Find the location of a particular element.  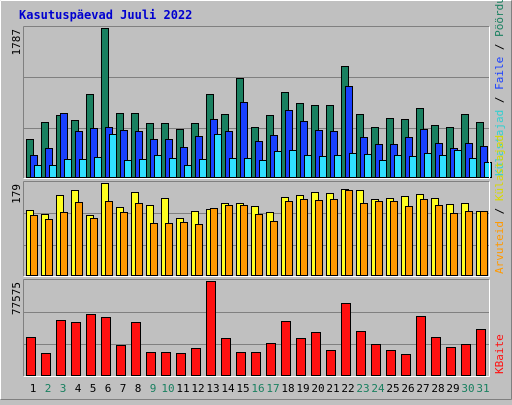

y-axis-label-1: Külastajad / Faile / Pöördumisi is located at coordinates (499, 88).